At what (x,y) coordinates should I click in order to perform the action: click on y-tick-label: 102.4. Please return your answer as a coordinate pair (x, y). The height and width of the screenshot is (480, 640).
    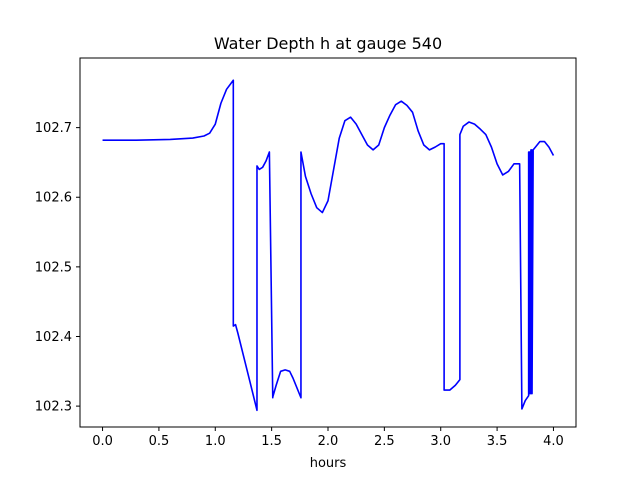
    Looking at the image, I should click on (53, 337).